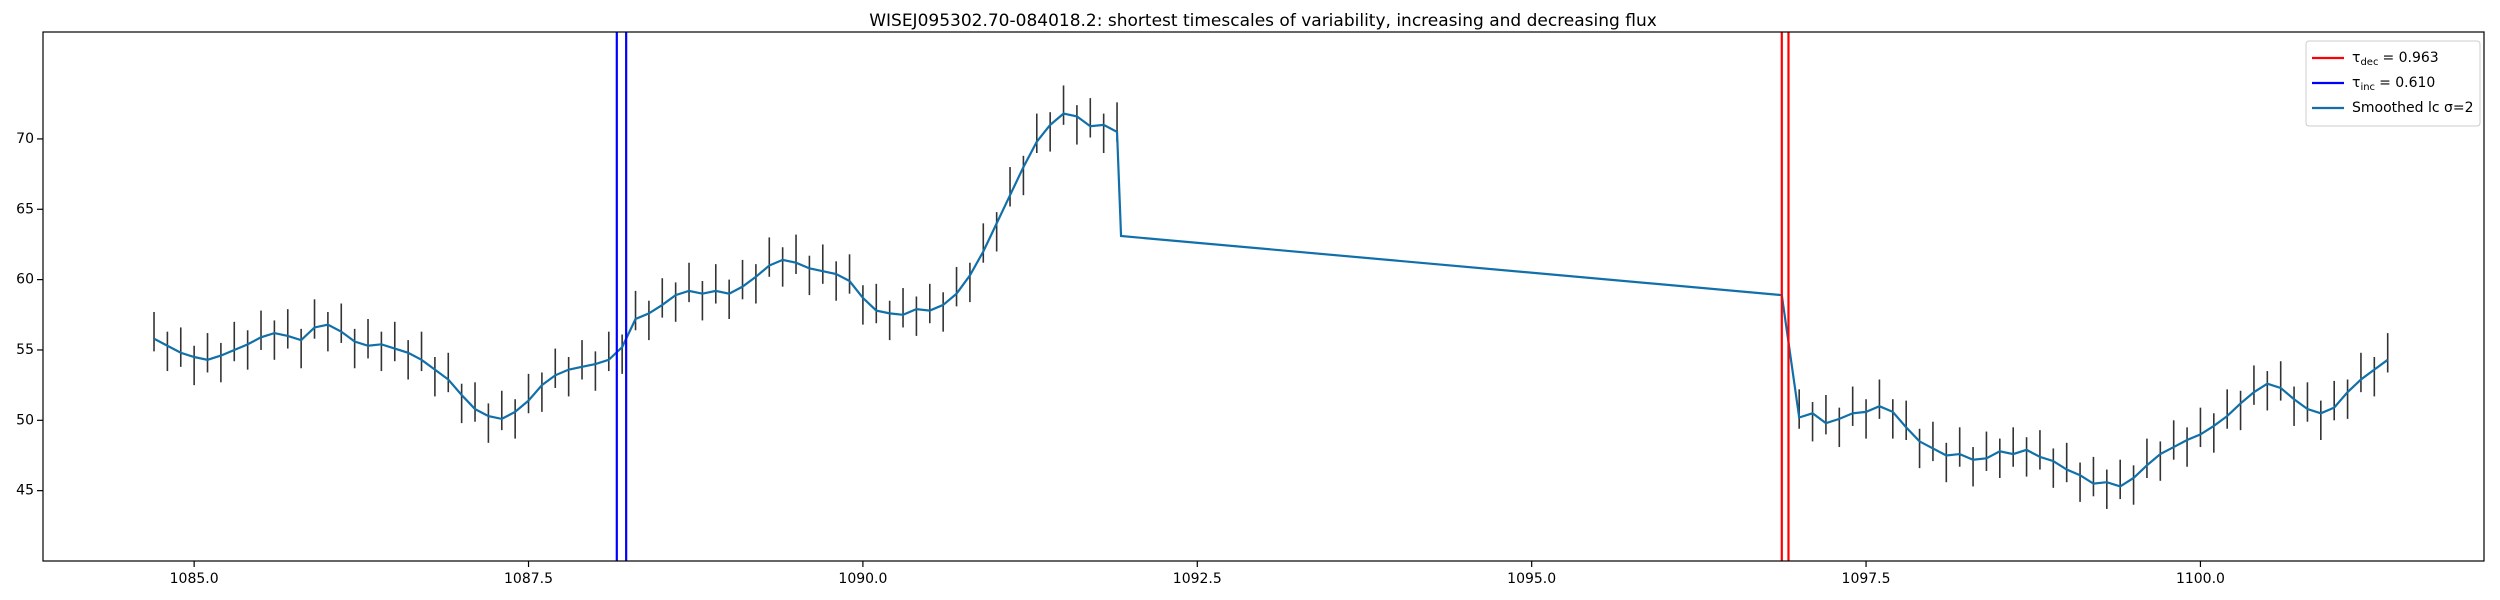 The height and width of the screenshot is (600, 2500). I want to click on y-tick-label: 45, so click(25, 491).